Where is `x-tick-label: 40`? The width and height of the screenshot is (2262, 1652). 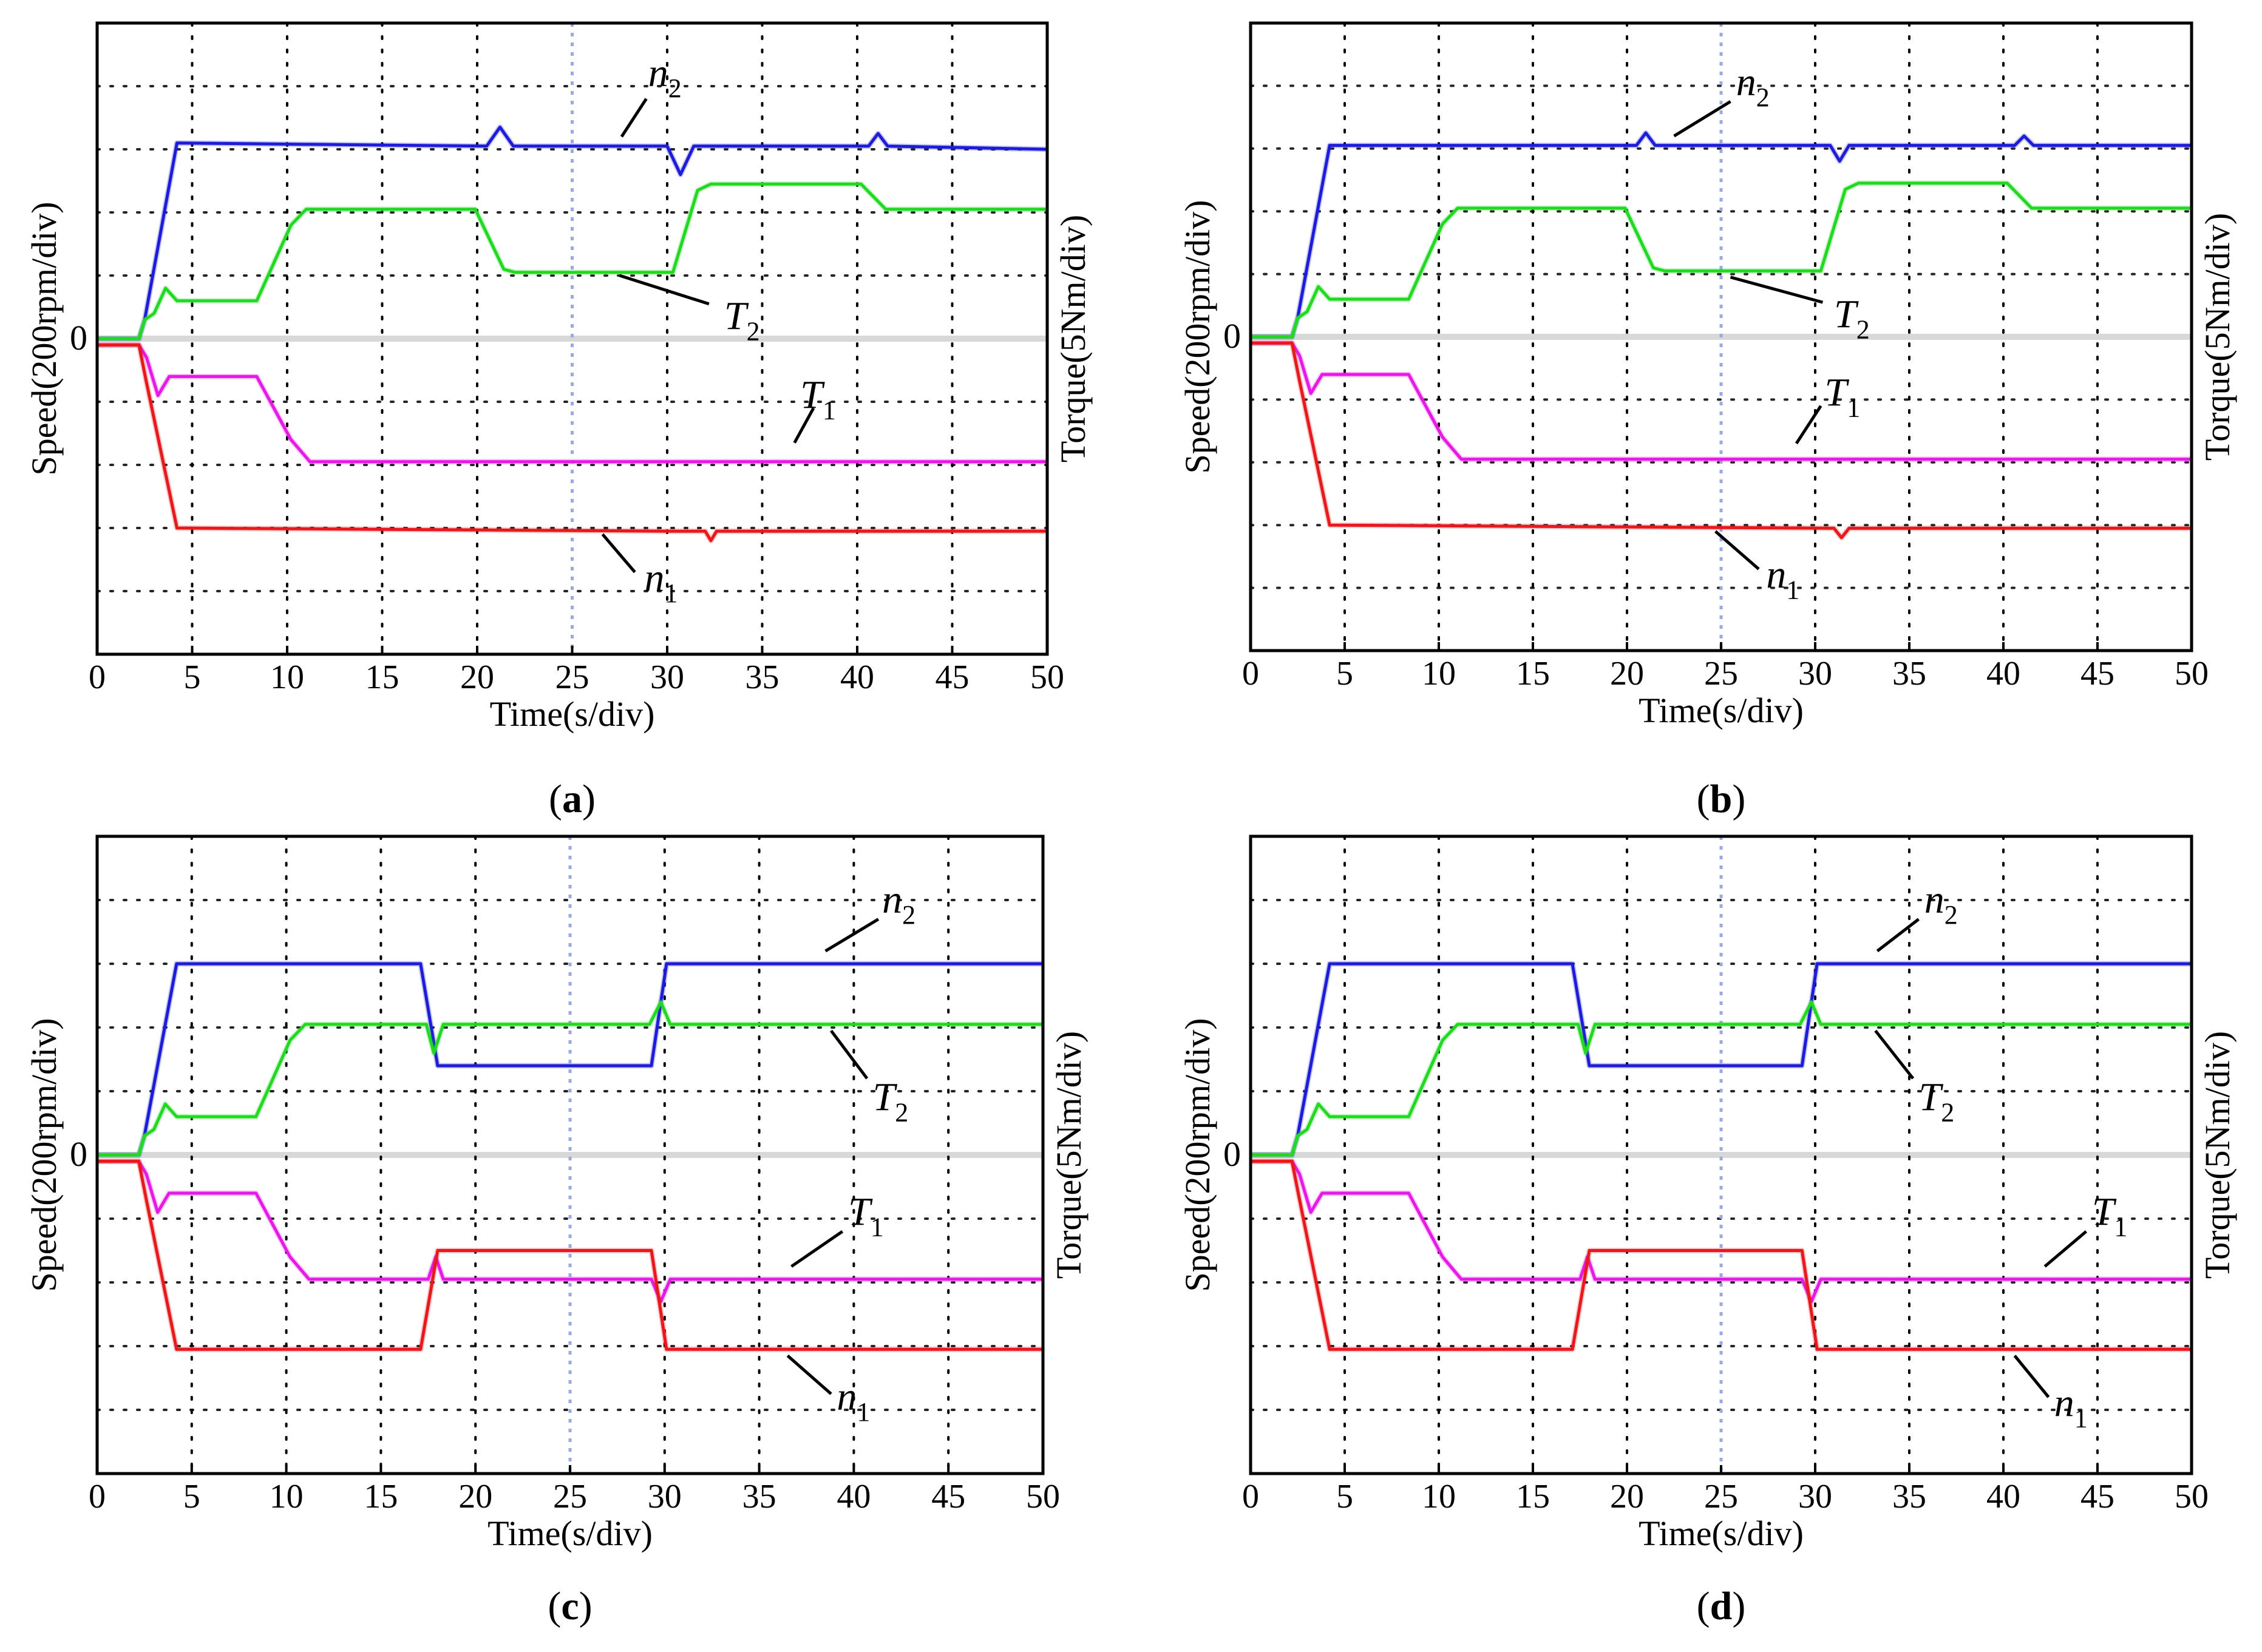
x-tick-label: 40 is located at coordinates (2003, 1497).